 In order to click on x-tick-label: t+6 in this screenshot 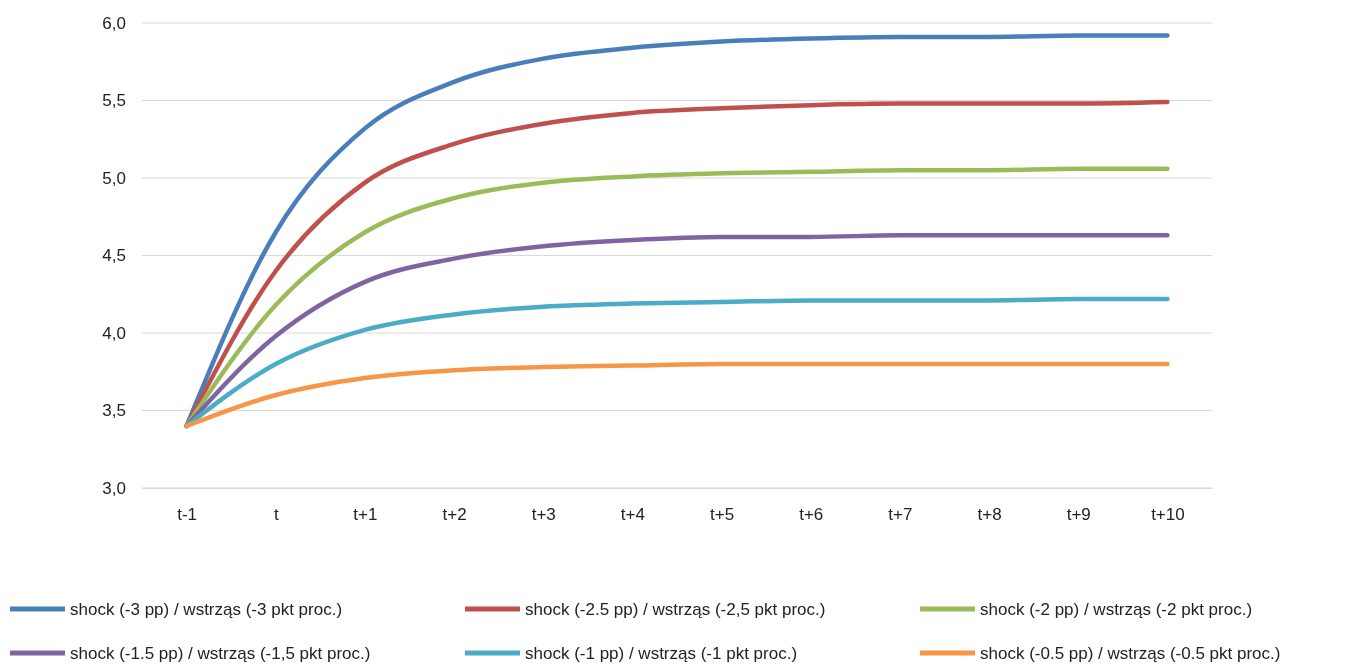, I will do `click(811, 515)`.